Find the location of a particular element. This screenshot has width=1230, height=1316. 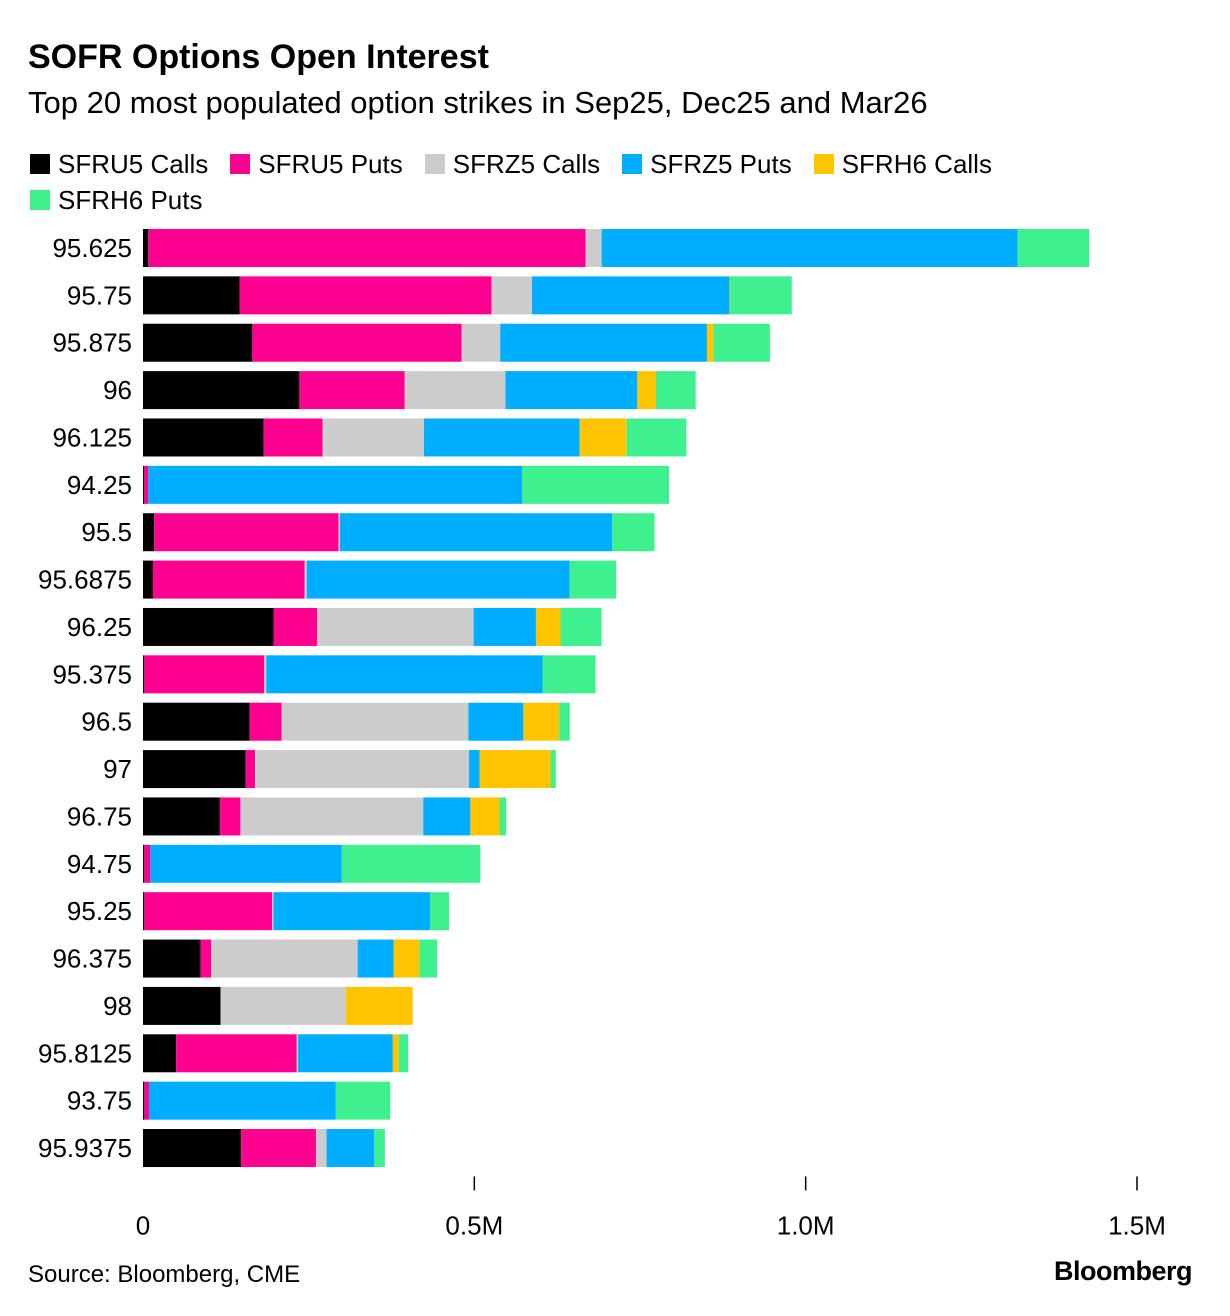

legend-item: SFRH6 Calls is located at coordinates (902, 164).